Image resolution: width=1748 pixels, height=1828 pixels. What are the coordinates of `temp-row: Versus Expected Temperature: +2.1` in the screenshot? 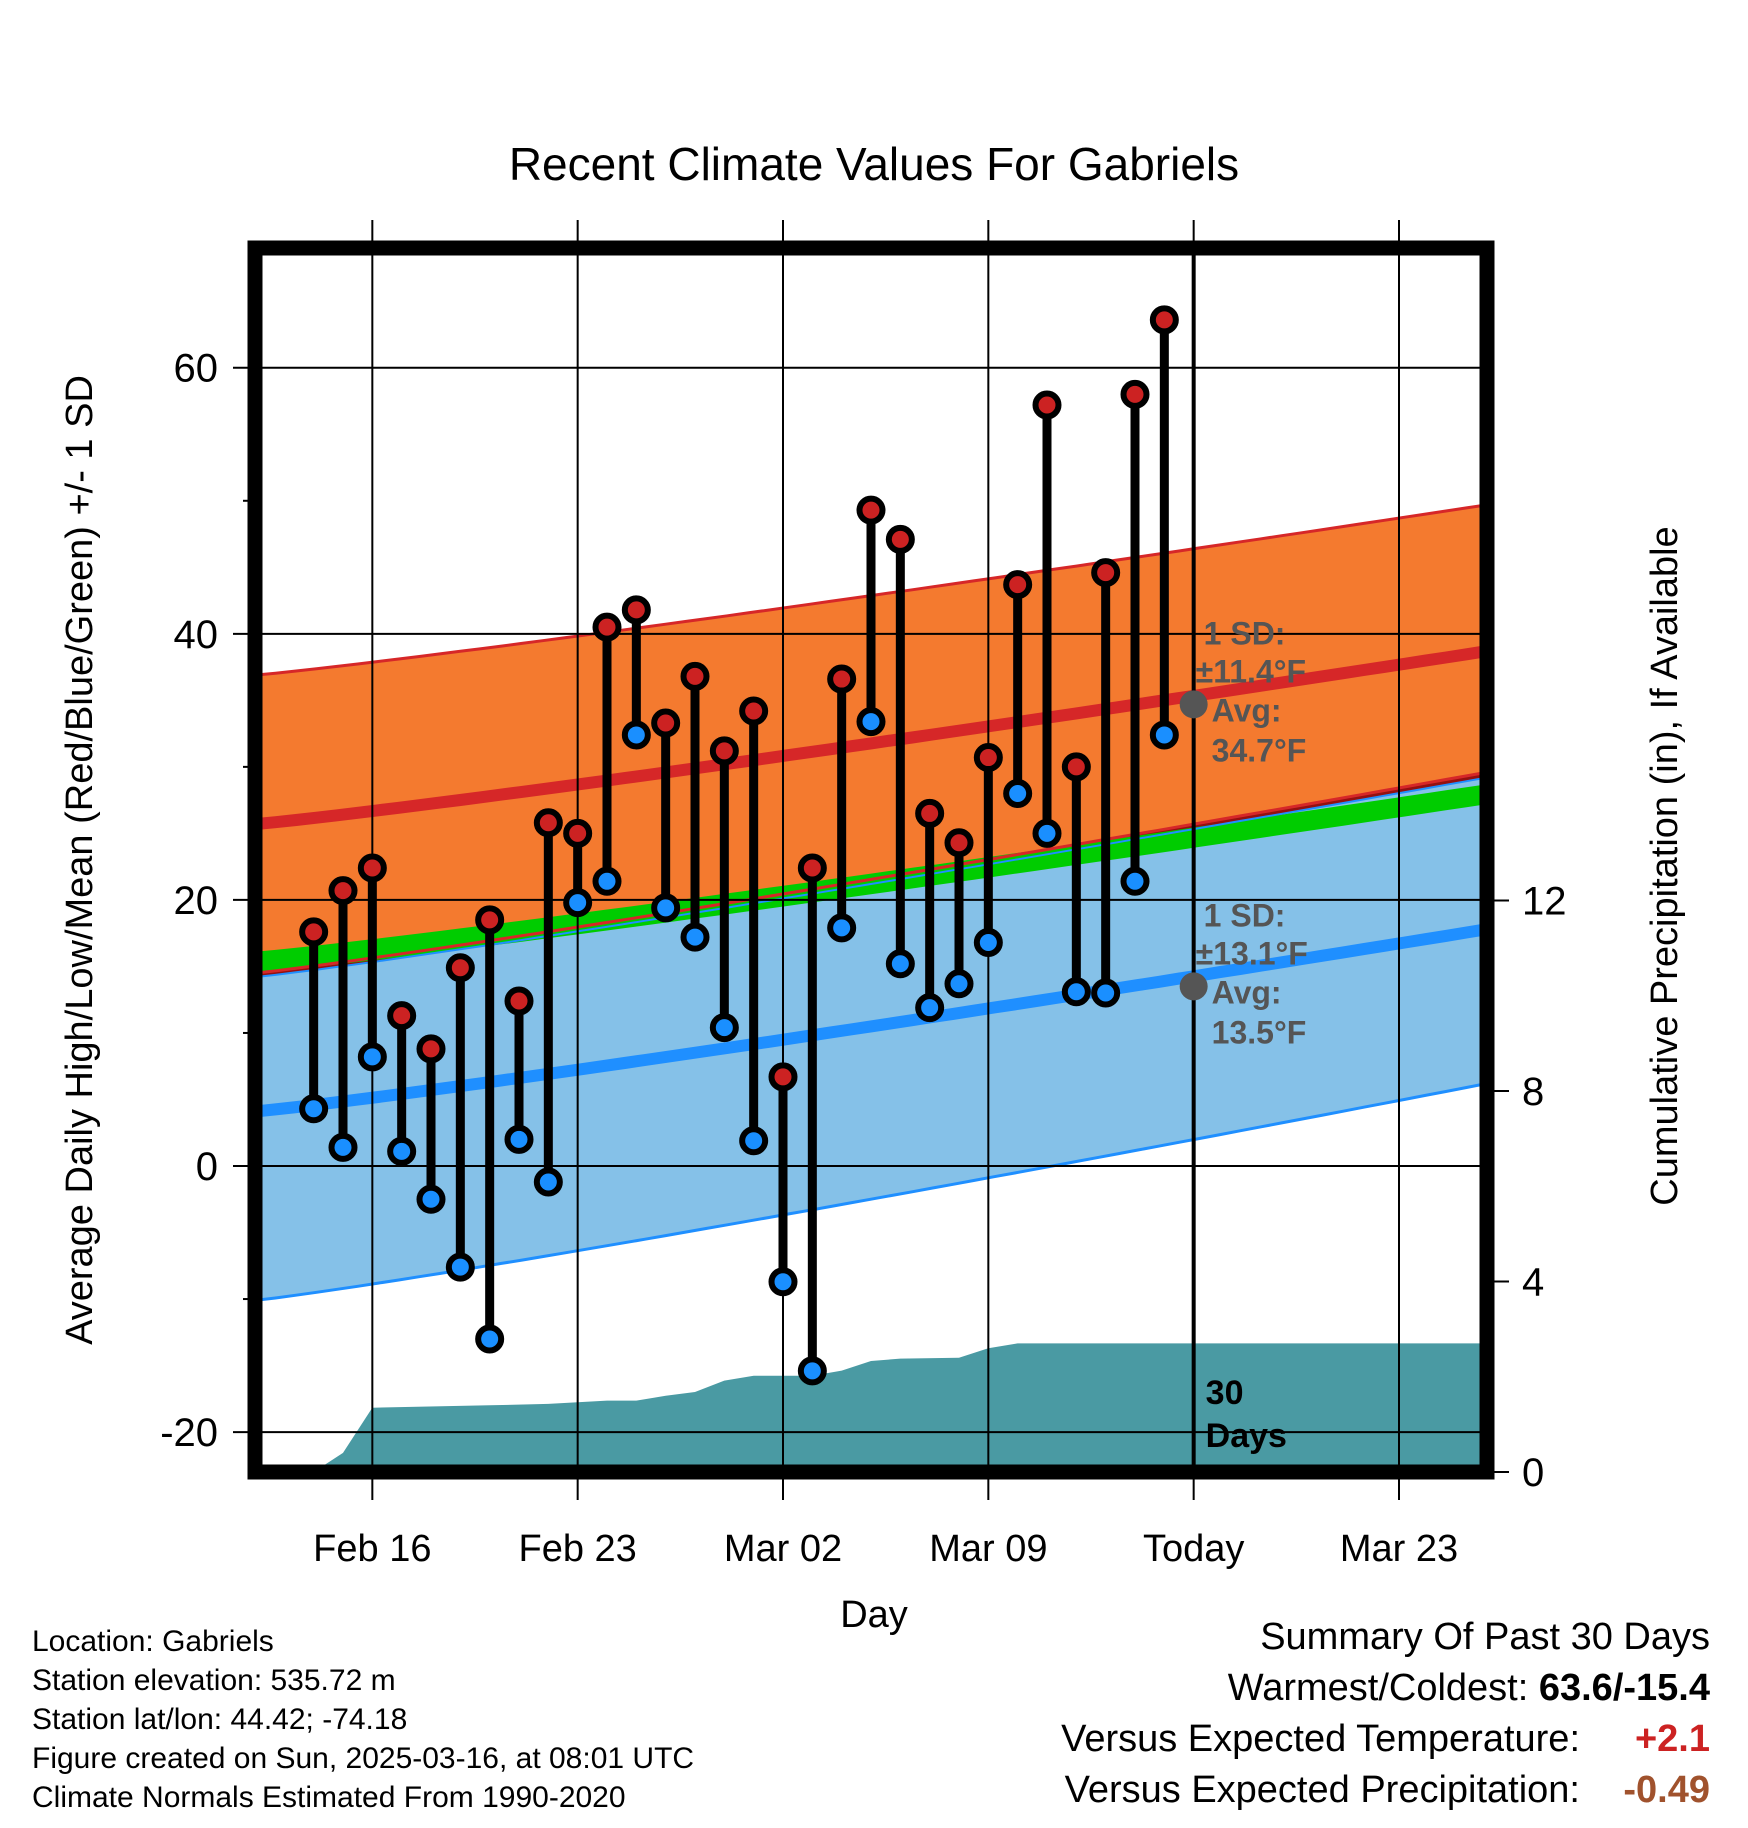 It's located at (1385, 1739).